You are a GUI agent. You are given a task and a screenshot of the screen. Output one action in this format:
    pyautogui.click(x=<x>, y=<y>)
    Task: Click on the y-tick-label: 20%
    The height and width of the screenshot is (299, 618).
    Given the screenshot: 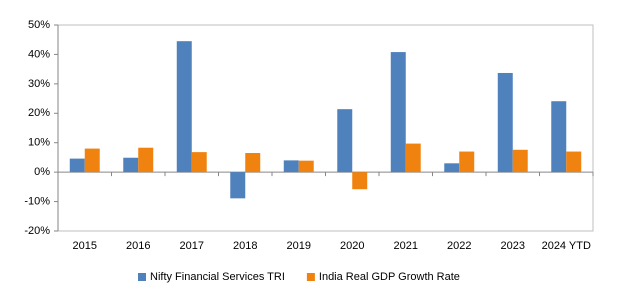 What is the action you would take?
    pyautogui.click(x=39, y=113)
    